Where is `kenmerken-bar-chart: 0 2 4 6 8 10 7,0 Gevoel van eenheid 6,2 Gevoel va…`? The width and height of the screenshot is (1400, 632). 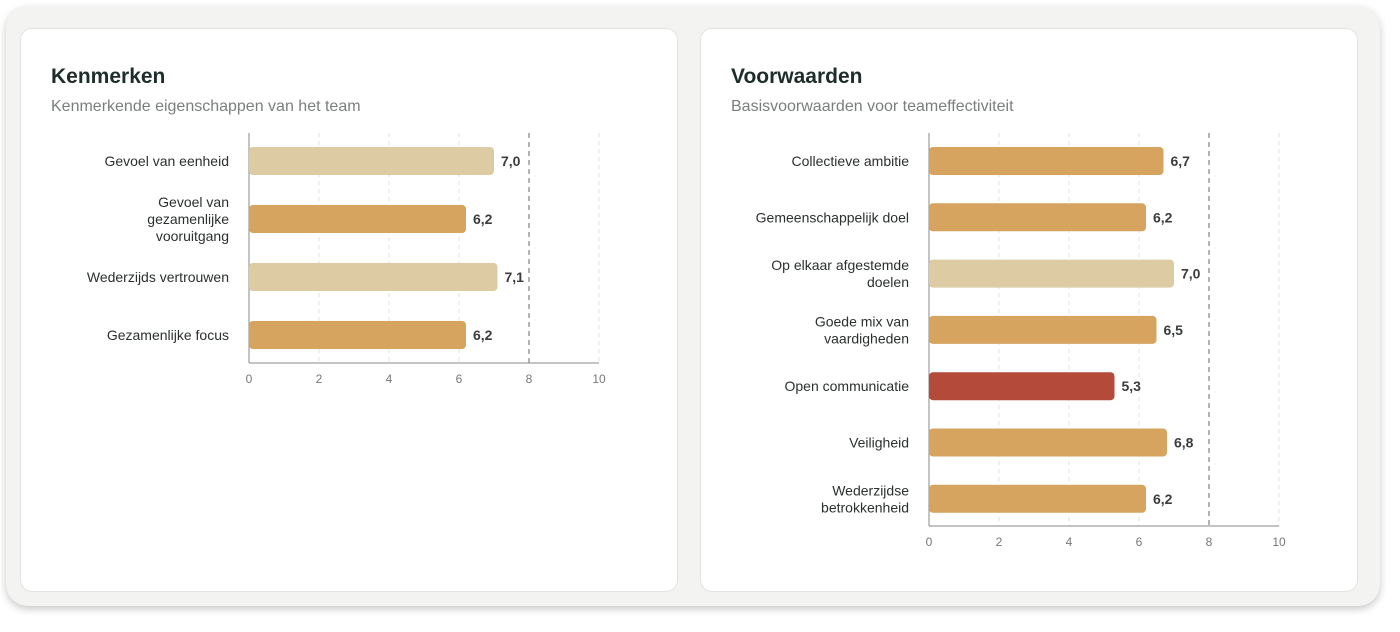 kenmerken-bar-chart: 0 2 4 6 8 10 7,0 Gevoel van eenheid 6,2 Gevoel va… is located at coordinates (346, 259).